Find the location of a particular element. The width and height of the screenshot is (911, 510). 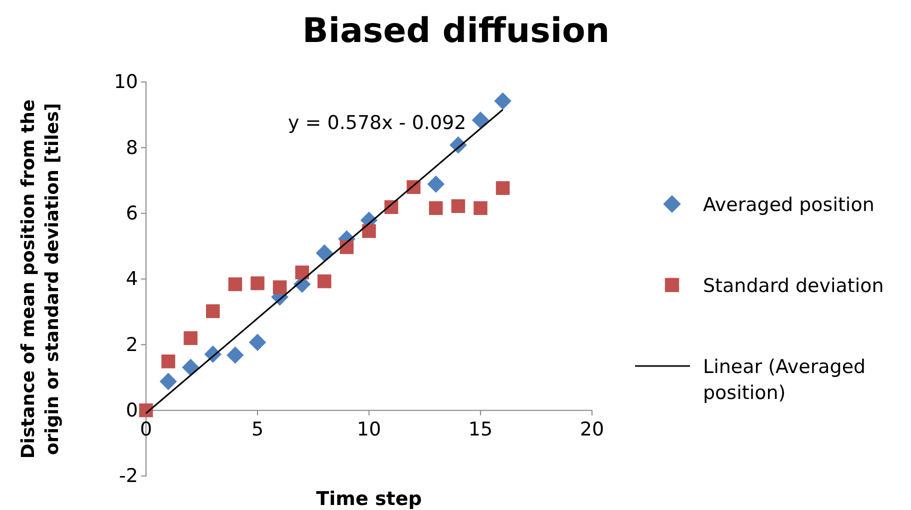

y-tick-label: 10 is located at coordinates (126, 82).